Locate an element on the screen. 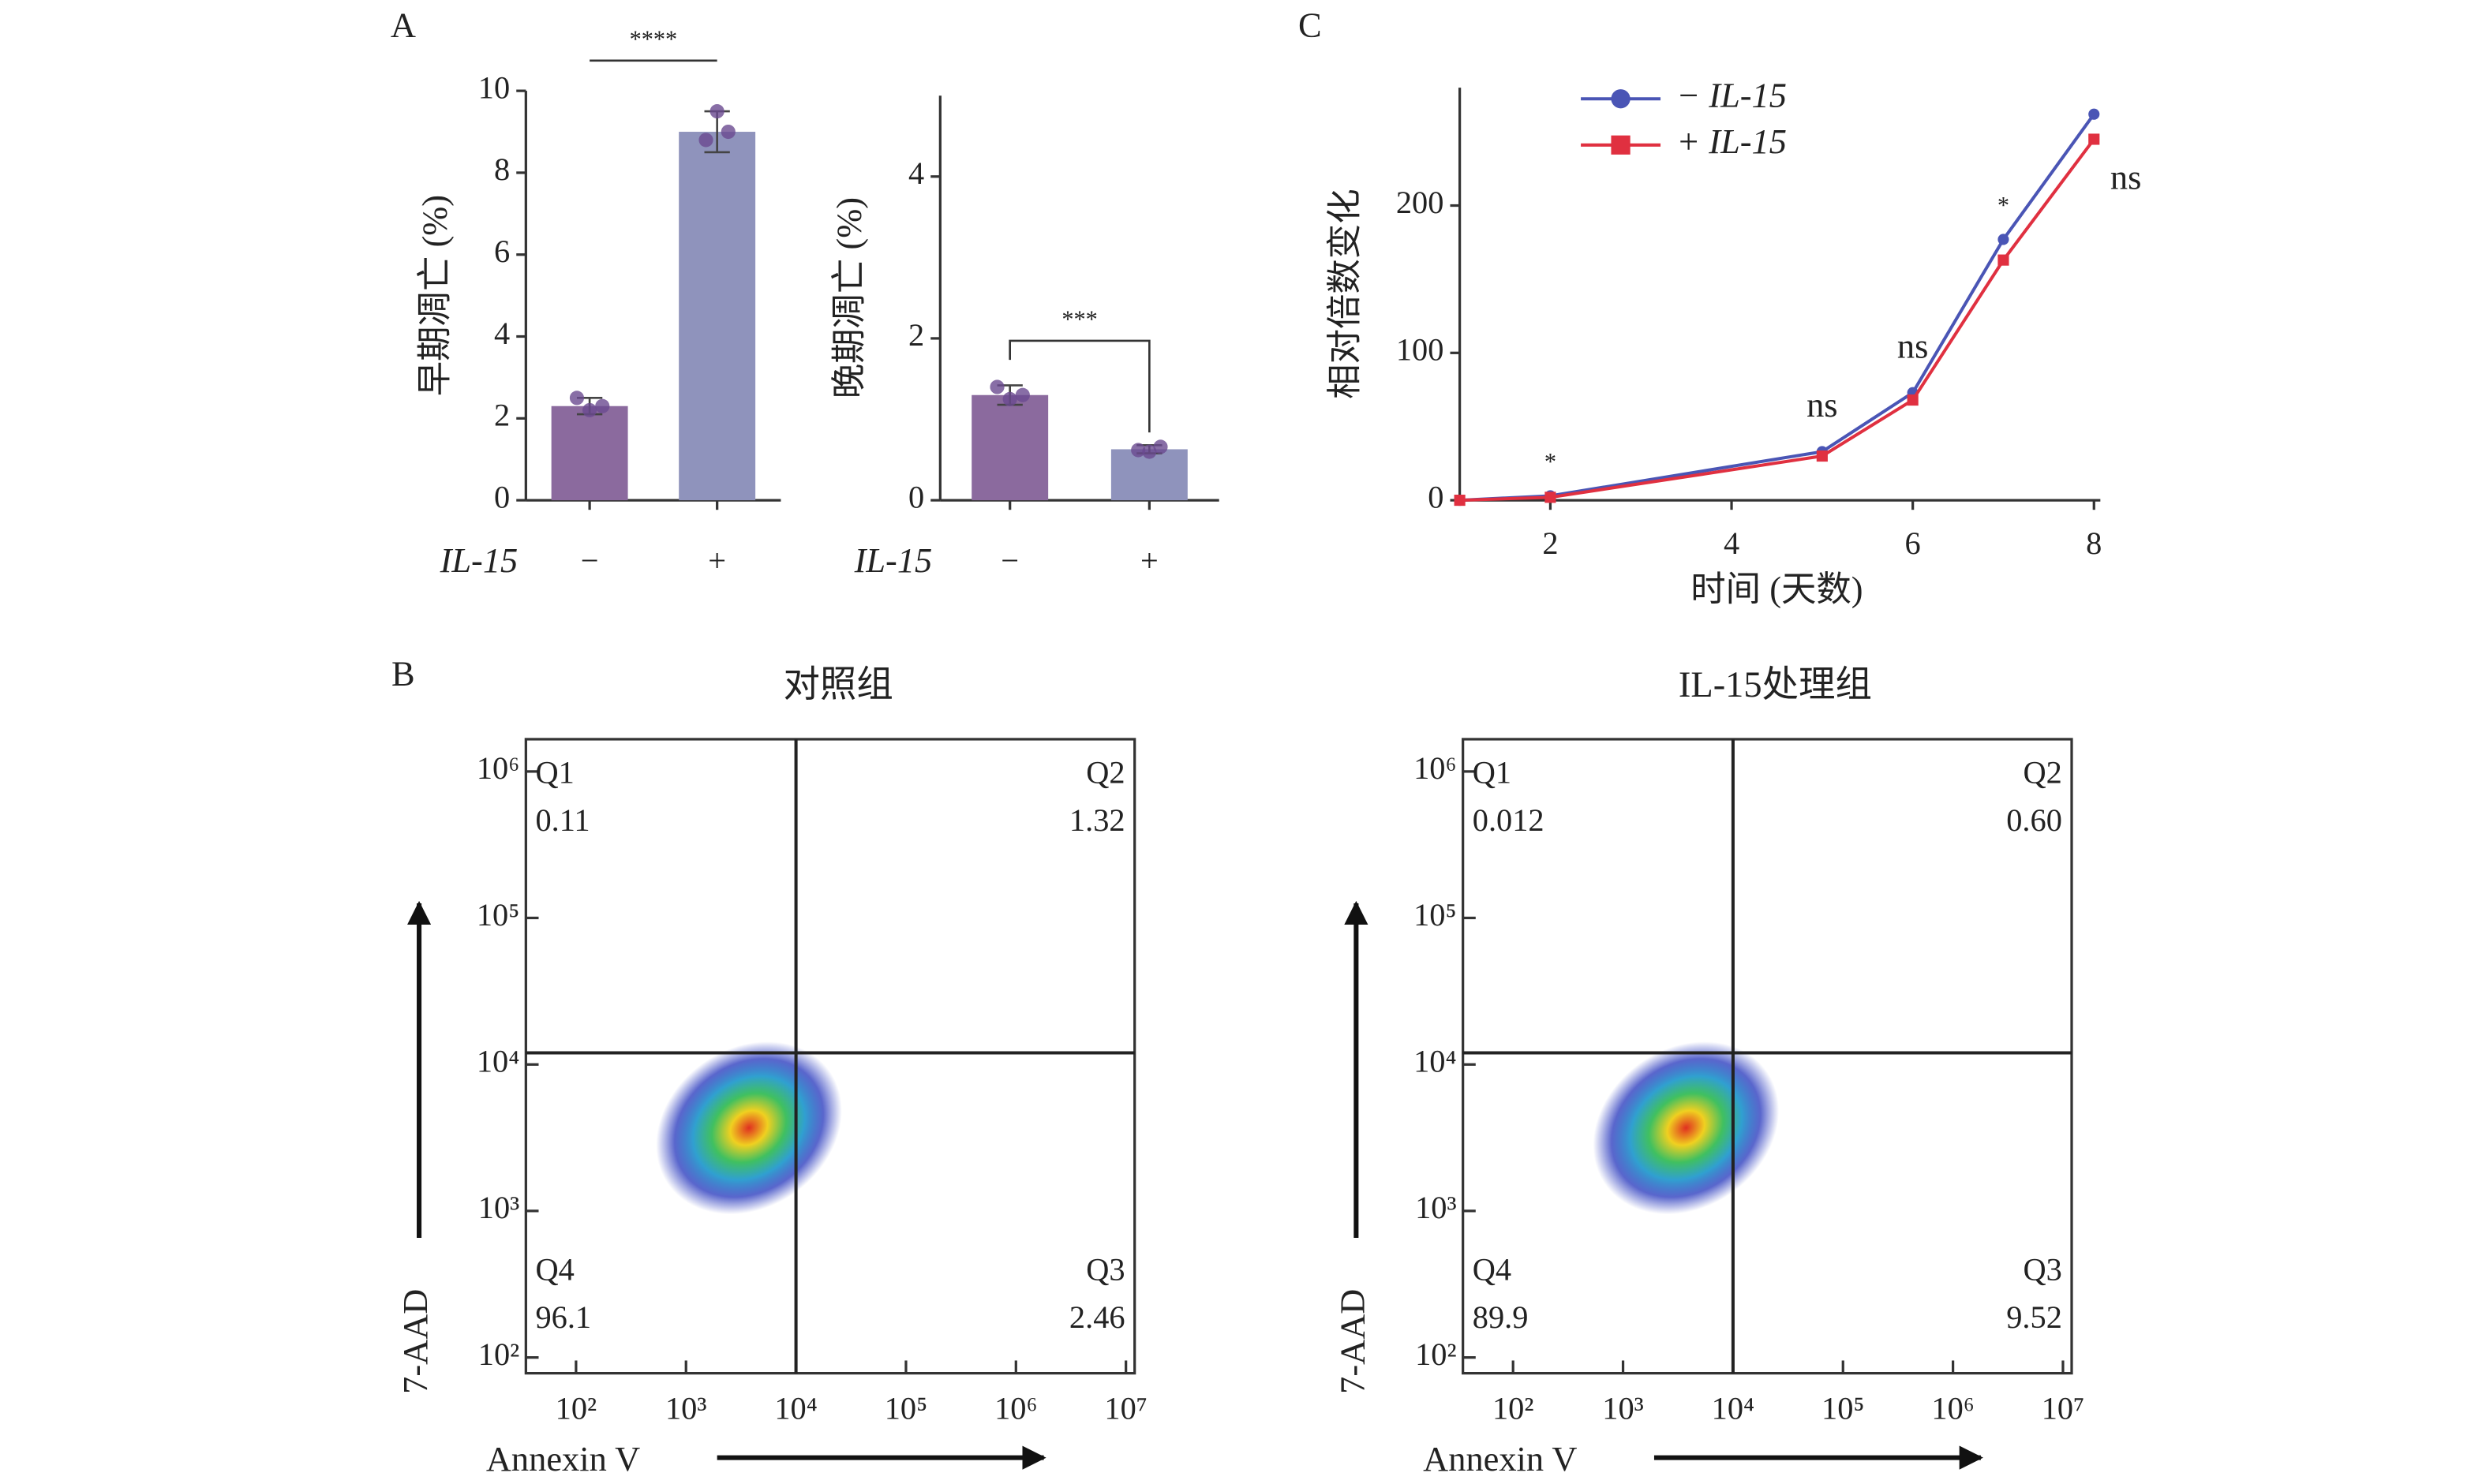  x-tick-label: 10² is located at coordinates (576, 1408).